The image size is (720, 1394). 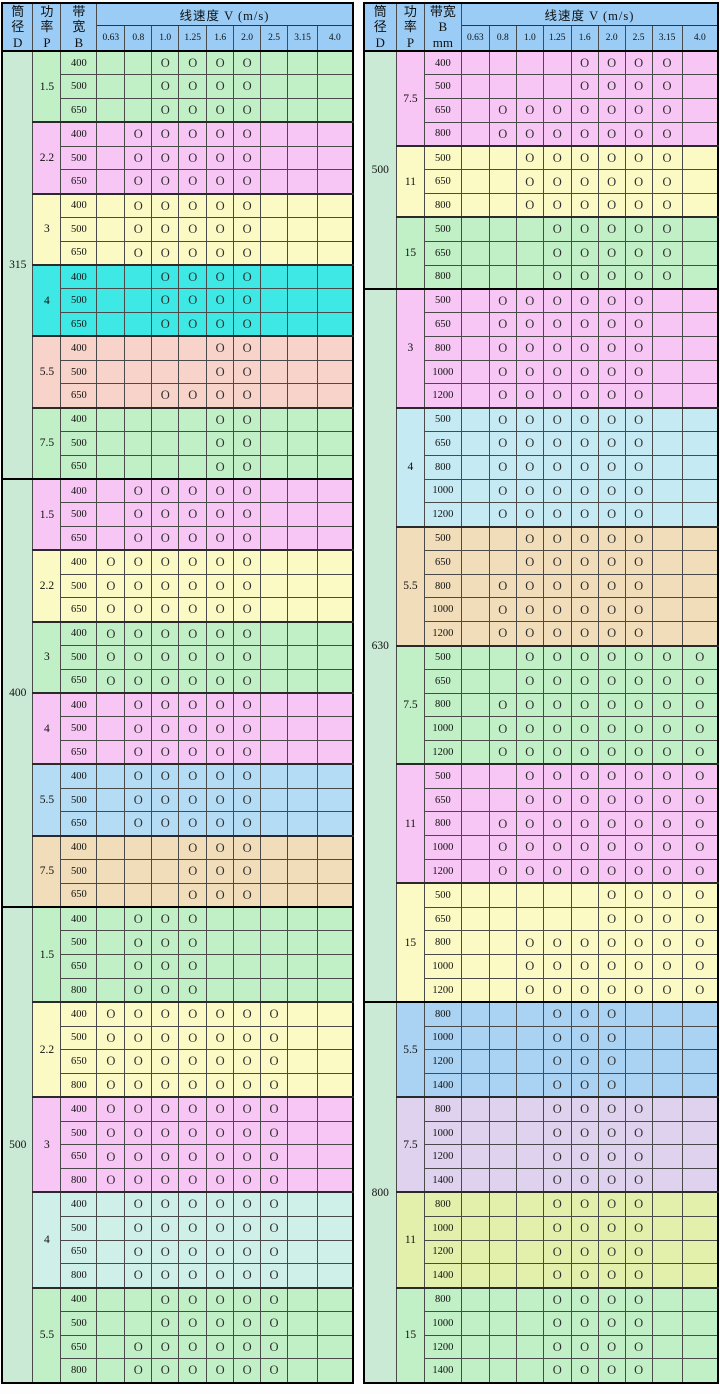 I want to click on table-row: 650 O O O O O, so click(x=177, y=182).